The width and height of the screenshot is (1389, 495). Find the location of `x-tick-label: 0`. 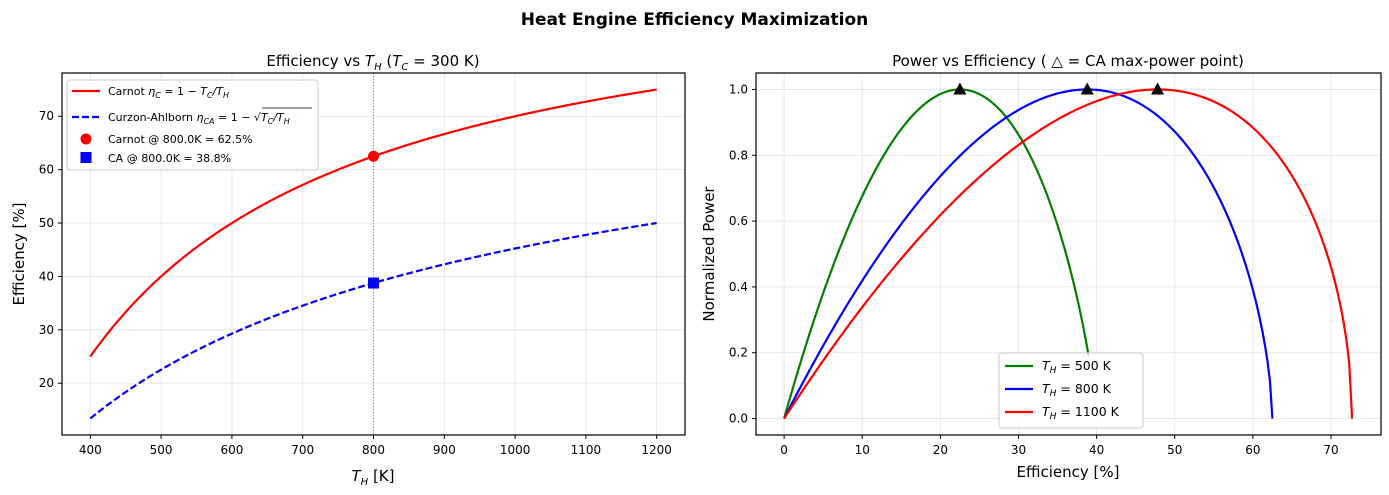

x-tick-label: 0 is located at coordinates (784, 450).